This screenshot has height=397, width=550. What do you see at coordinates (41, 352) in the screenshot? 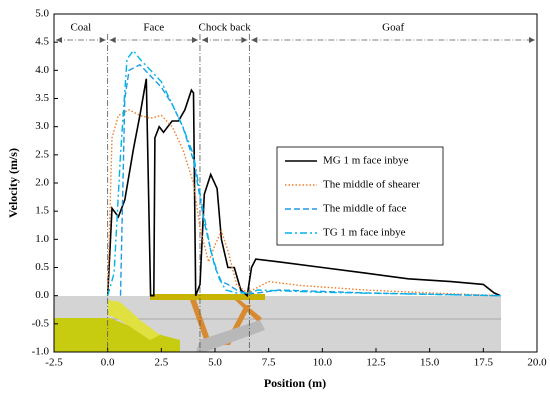
I see `y-tick-label: -1.0` at bounding box center [41, 352].